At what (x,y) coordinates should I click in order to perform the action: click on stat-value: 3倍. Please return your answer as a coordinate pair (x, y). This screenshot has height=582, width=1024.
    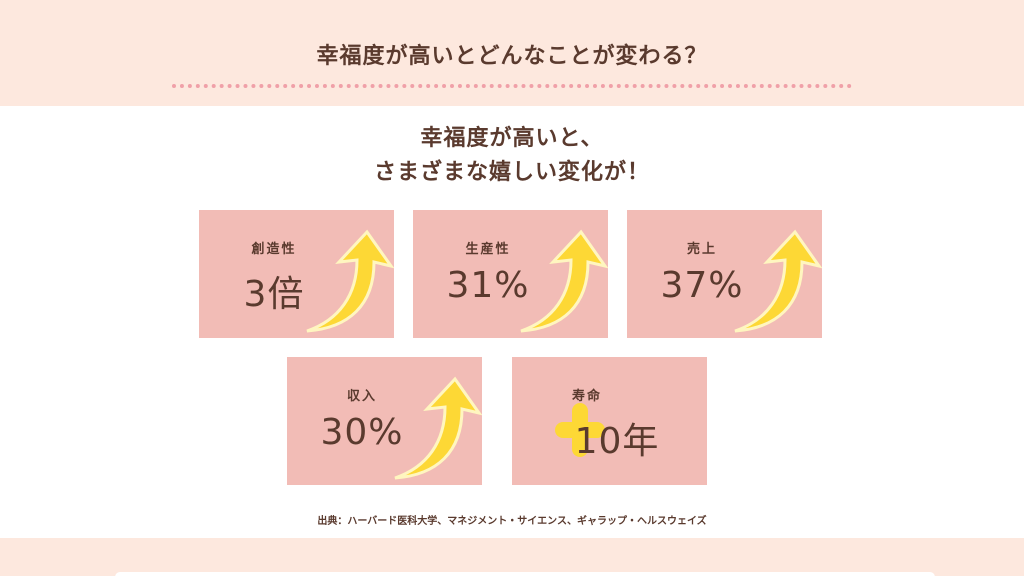
    Looking at the image, I should click on (274, 294).